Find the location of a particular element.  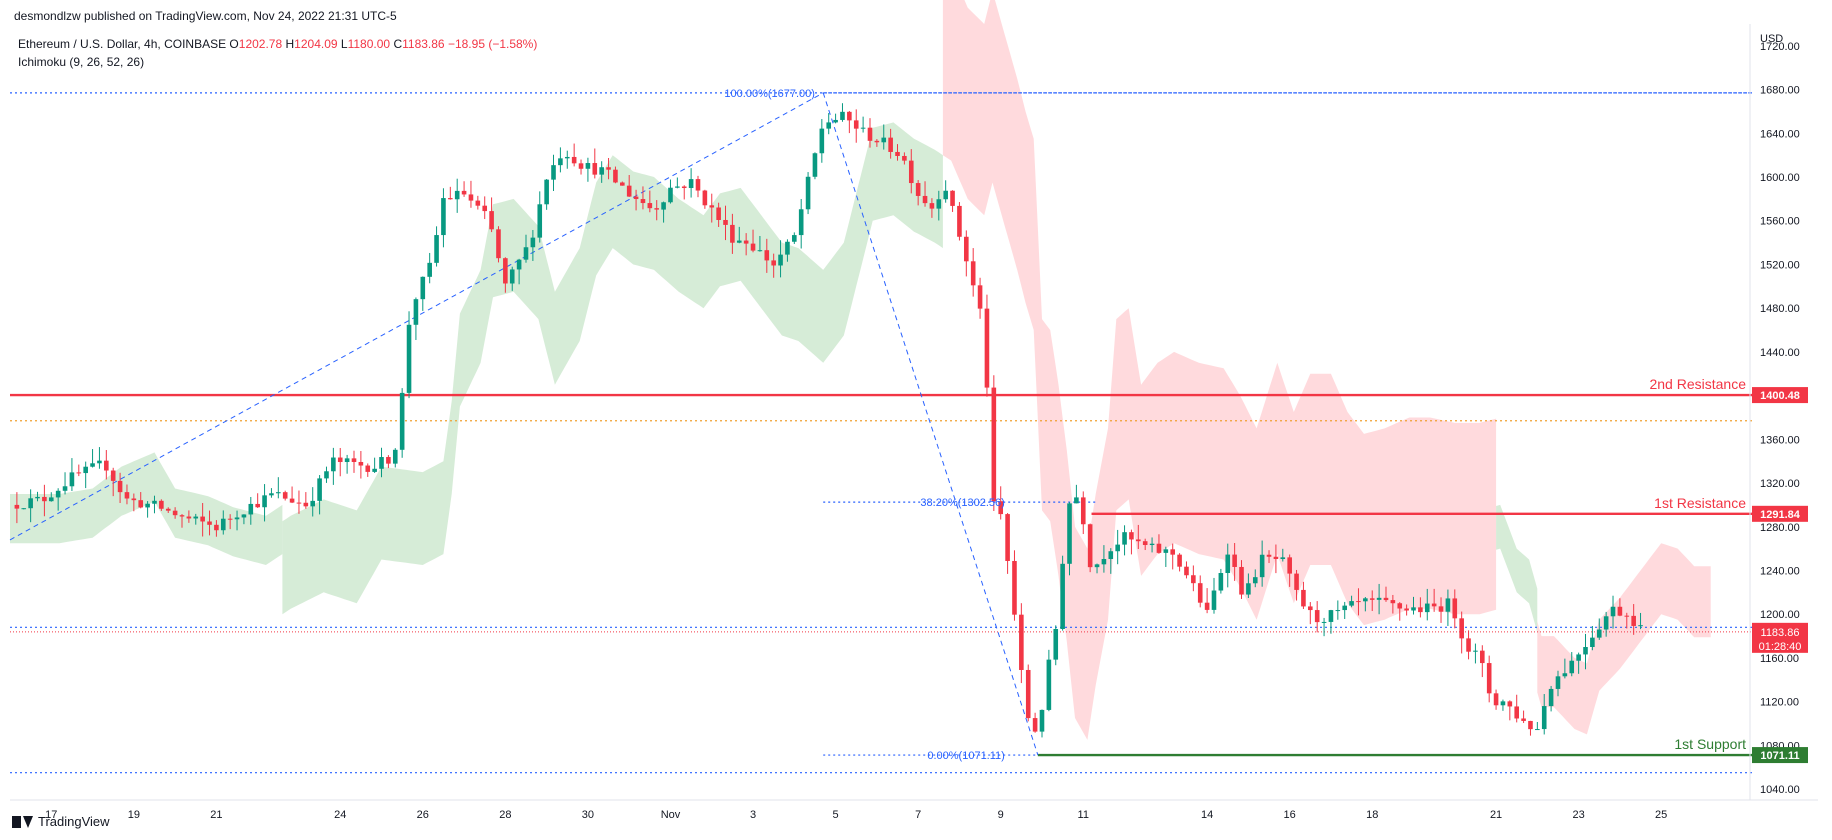

time-tick: 30 is located at coordinates (588, 815).